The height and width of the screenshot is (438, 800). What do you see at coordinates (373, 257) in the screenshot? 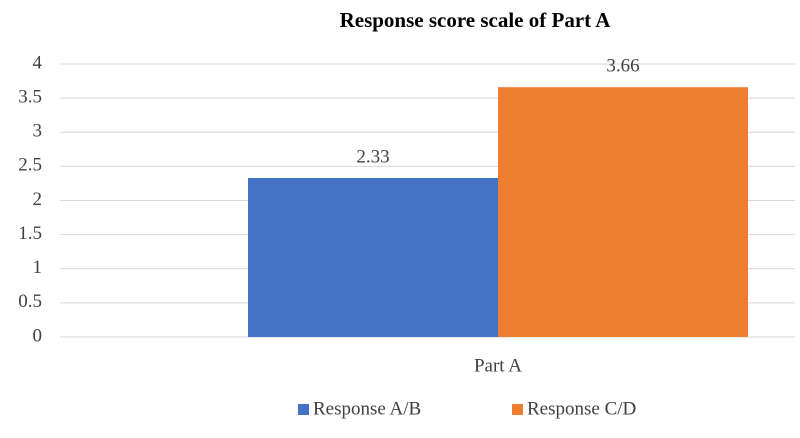
I see `bar` at bounding box center [373, 257].